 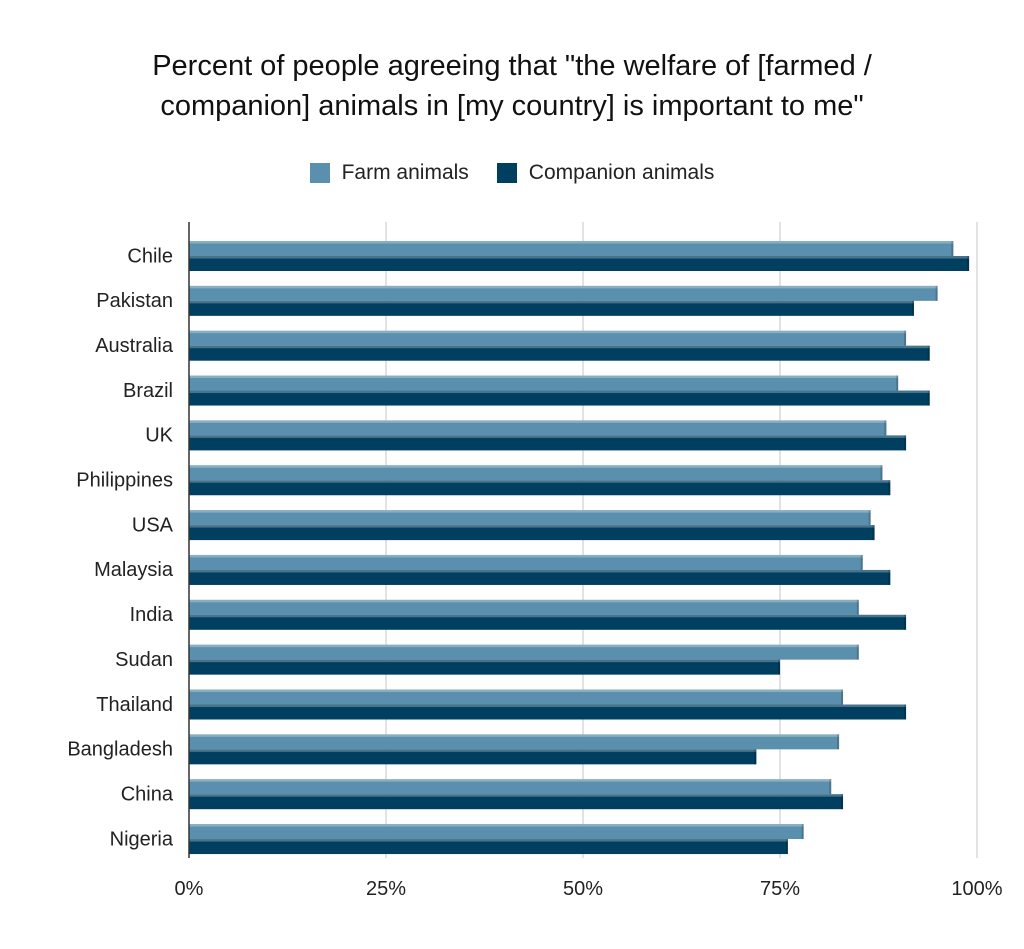 What do you see at coordinates (134, 570) in the screenshot?
I see `category-label: Malaysia` at bounding box center [134, 570].